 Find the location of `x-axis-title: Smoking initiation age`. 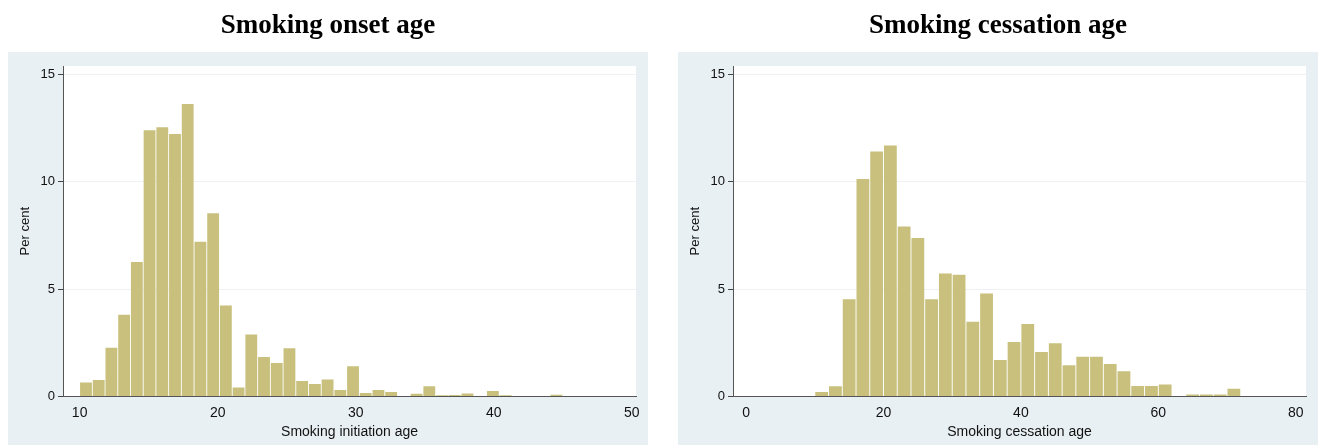

x-axis-title: Smoking initiation age is located at coordinates (350, 431).